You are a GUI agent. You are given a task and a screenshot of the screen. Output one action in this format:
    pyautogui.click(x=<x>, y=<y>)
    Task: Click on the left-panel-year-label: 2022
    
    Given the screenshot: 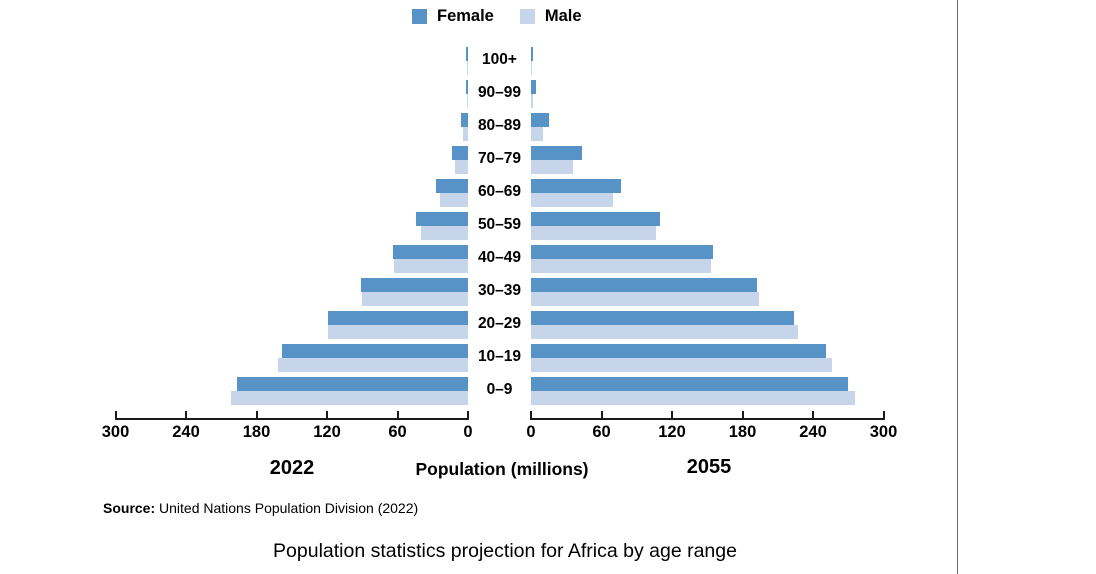 What is the action you would take?
    pyautogui.click(x=292, y=468)
    